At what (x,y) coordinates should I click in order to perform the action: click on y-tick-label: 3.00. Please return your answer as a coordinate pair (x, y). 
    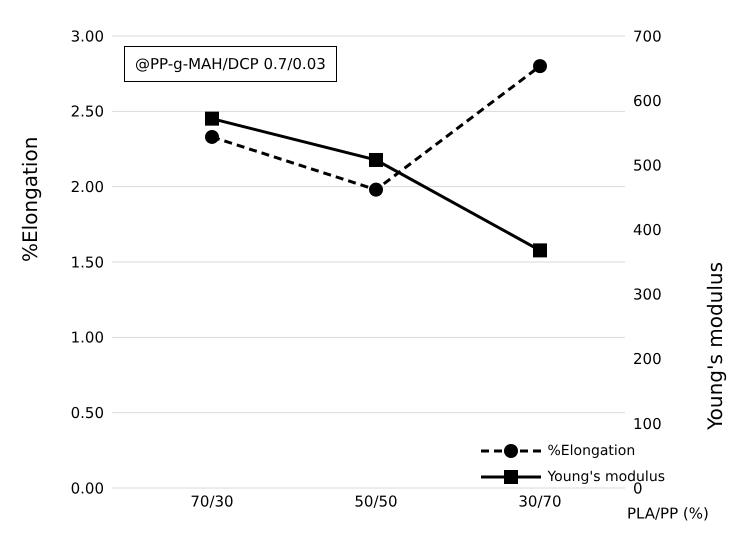
    Looking at the image, I should click on (87, 36).